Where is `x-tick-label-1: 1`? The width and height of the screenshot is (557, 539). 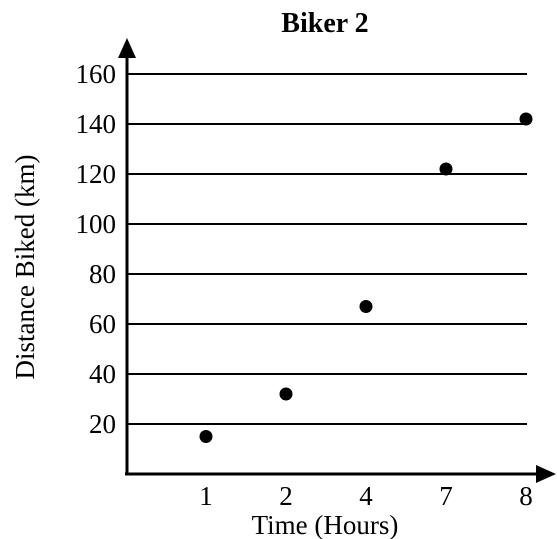
x-tick-label-1: 1 is located at coordinates (206, 496).